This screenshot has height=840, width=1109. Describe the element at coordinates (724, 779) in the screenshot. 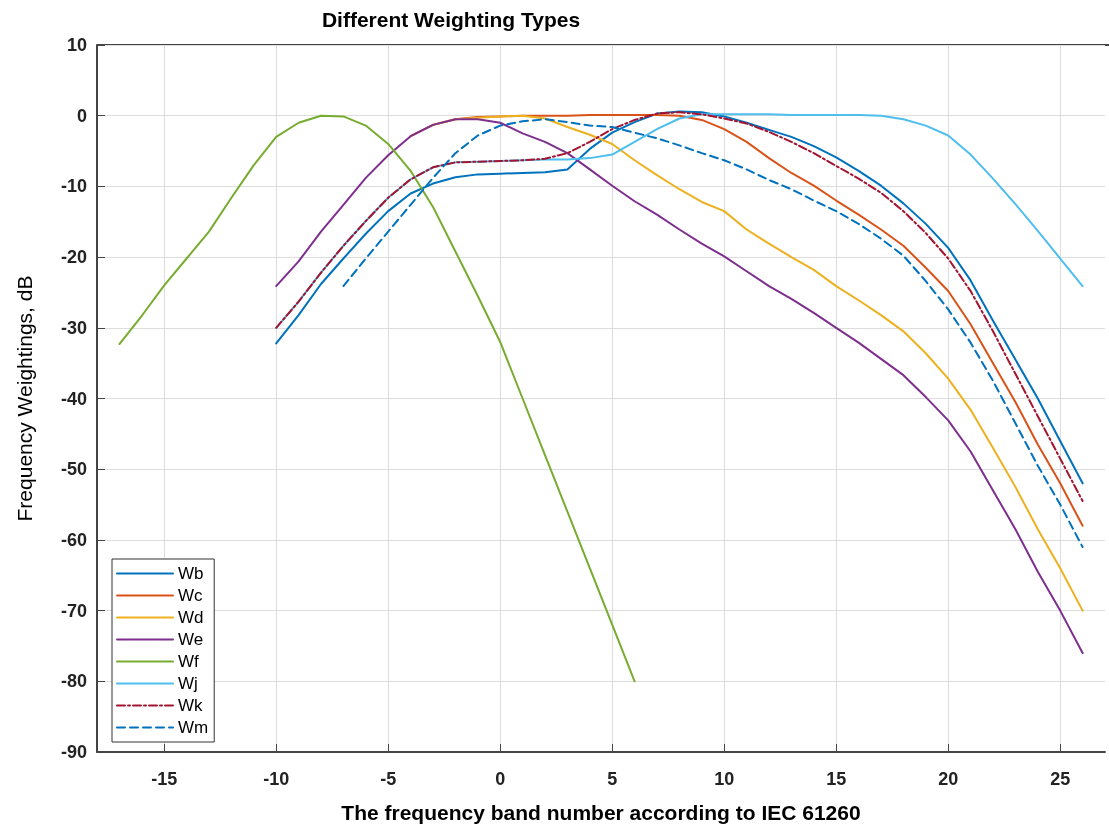

I see `x-tick-label: 10` at that location.